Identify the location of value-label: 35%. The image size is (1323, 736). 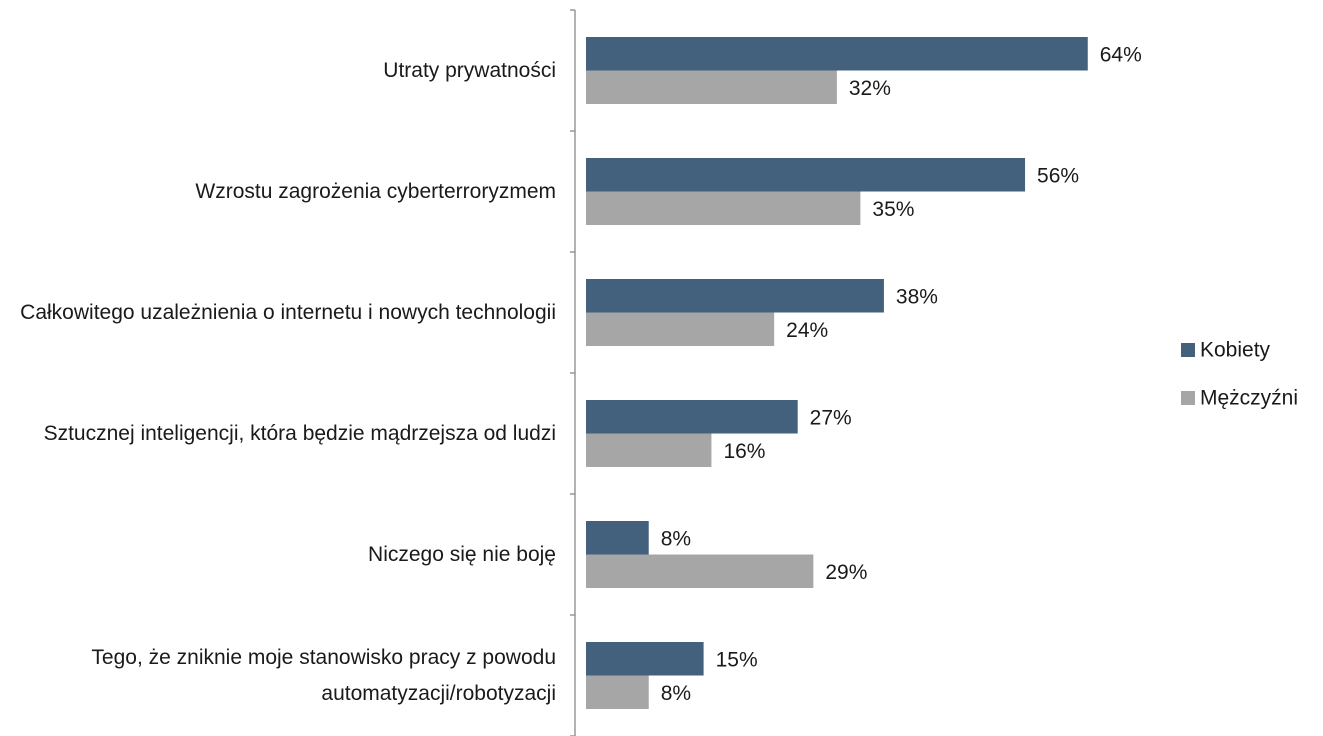
(893, 209).